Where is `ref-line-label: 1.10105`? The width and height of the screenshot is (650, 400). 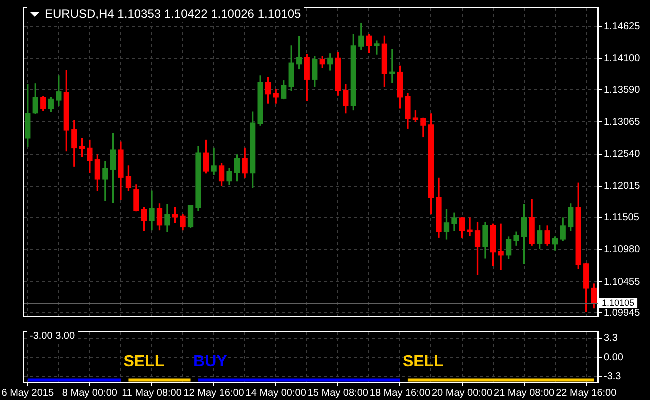
ref-line-label: 1.10105 is located at coordinates (618, 303).